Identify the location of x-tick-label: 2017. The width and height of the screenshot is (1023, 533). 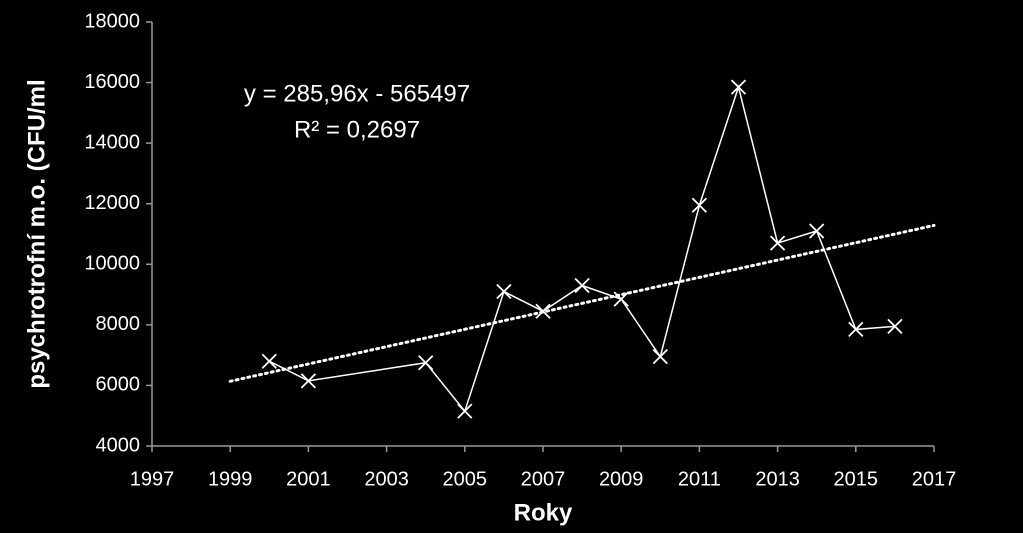
(934, 479).